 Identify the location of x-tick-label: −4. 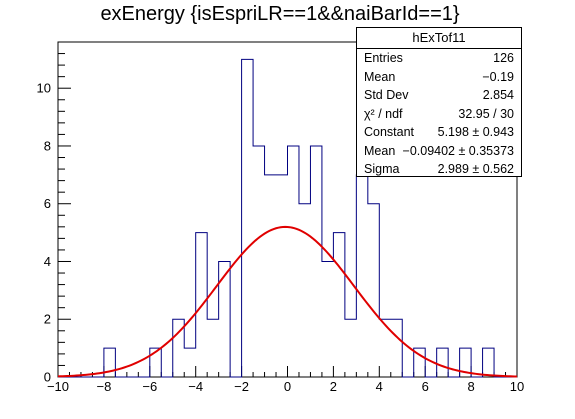
(195, 386).